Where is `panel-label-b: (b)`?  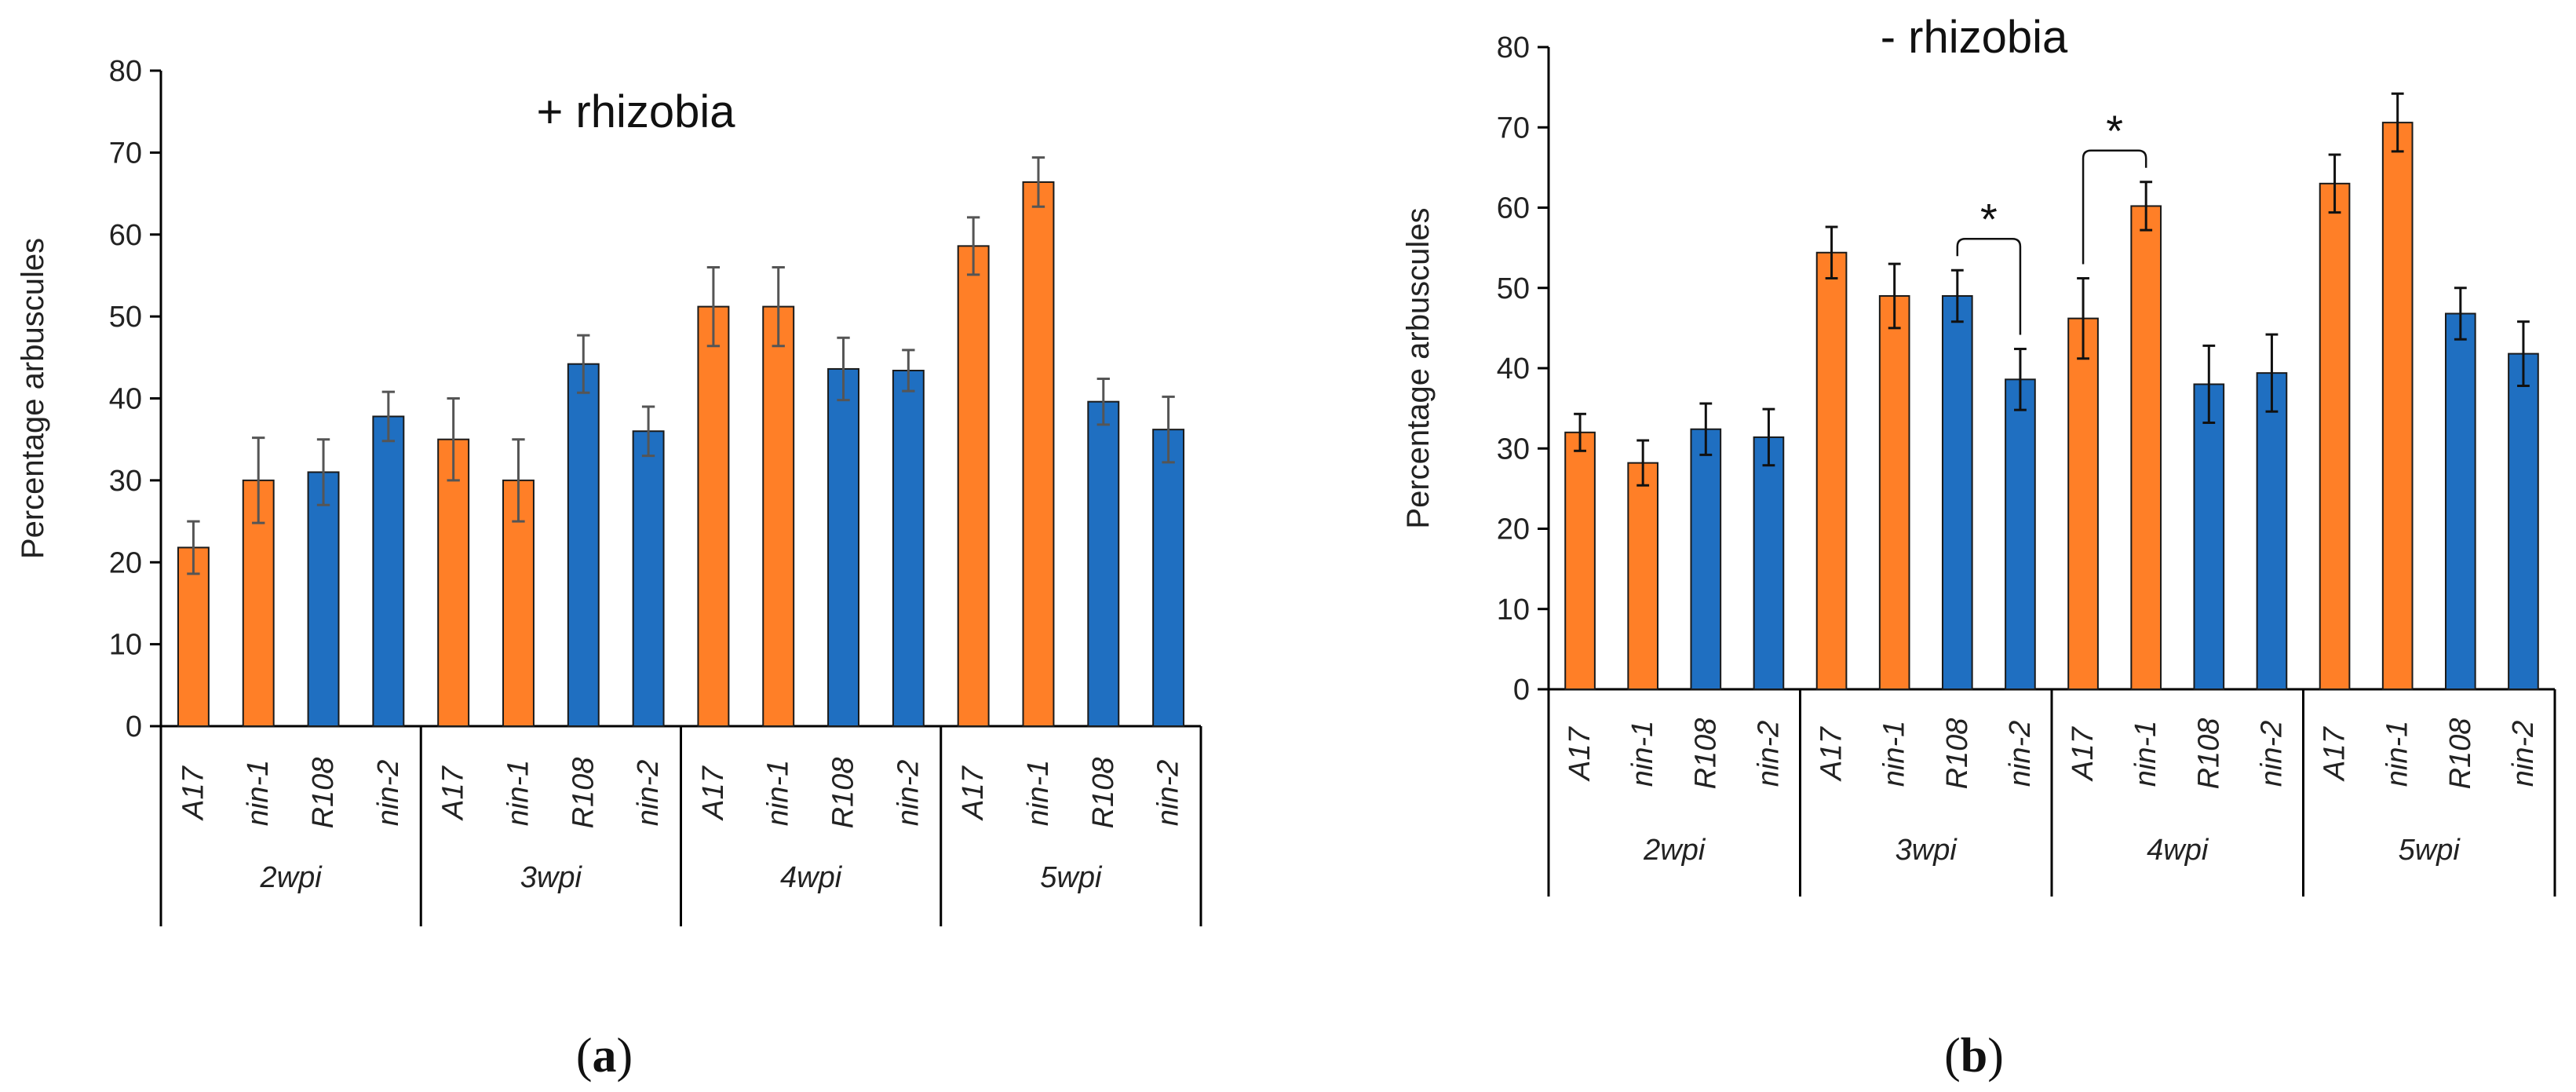 panel-label-b: (b) is located at coordinates (1974, 1056).